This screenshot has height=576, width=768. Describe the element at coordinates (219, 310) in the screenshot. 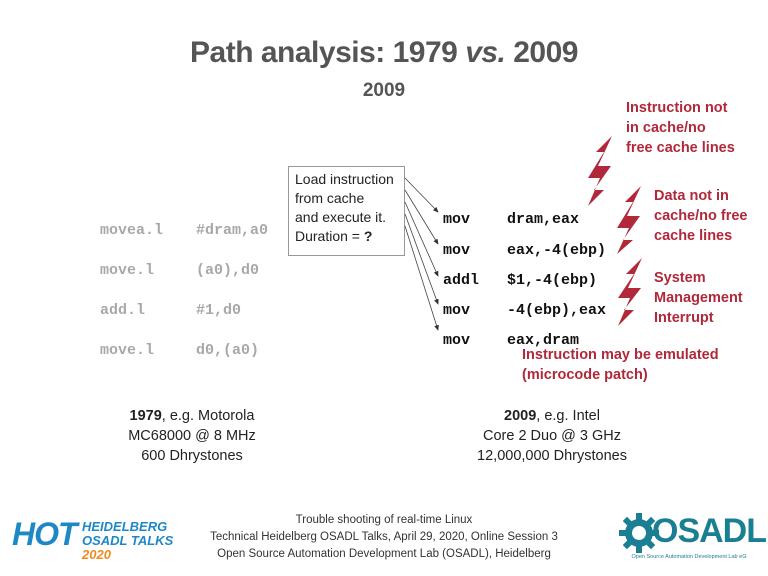

I see `code-line-args: #1,d0` at that location.